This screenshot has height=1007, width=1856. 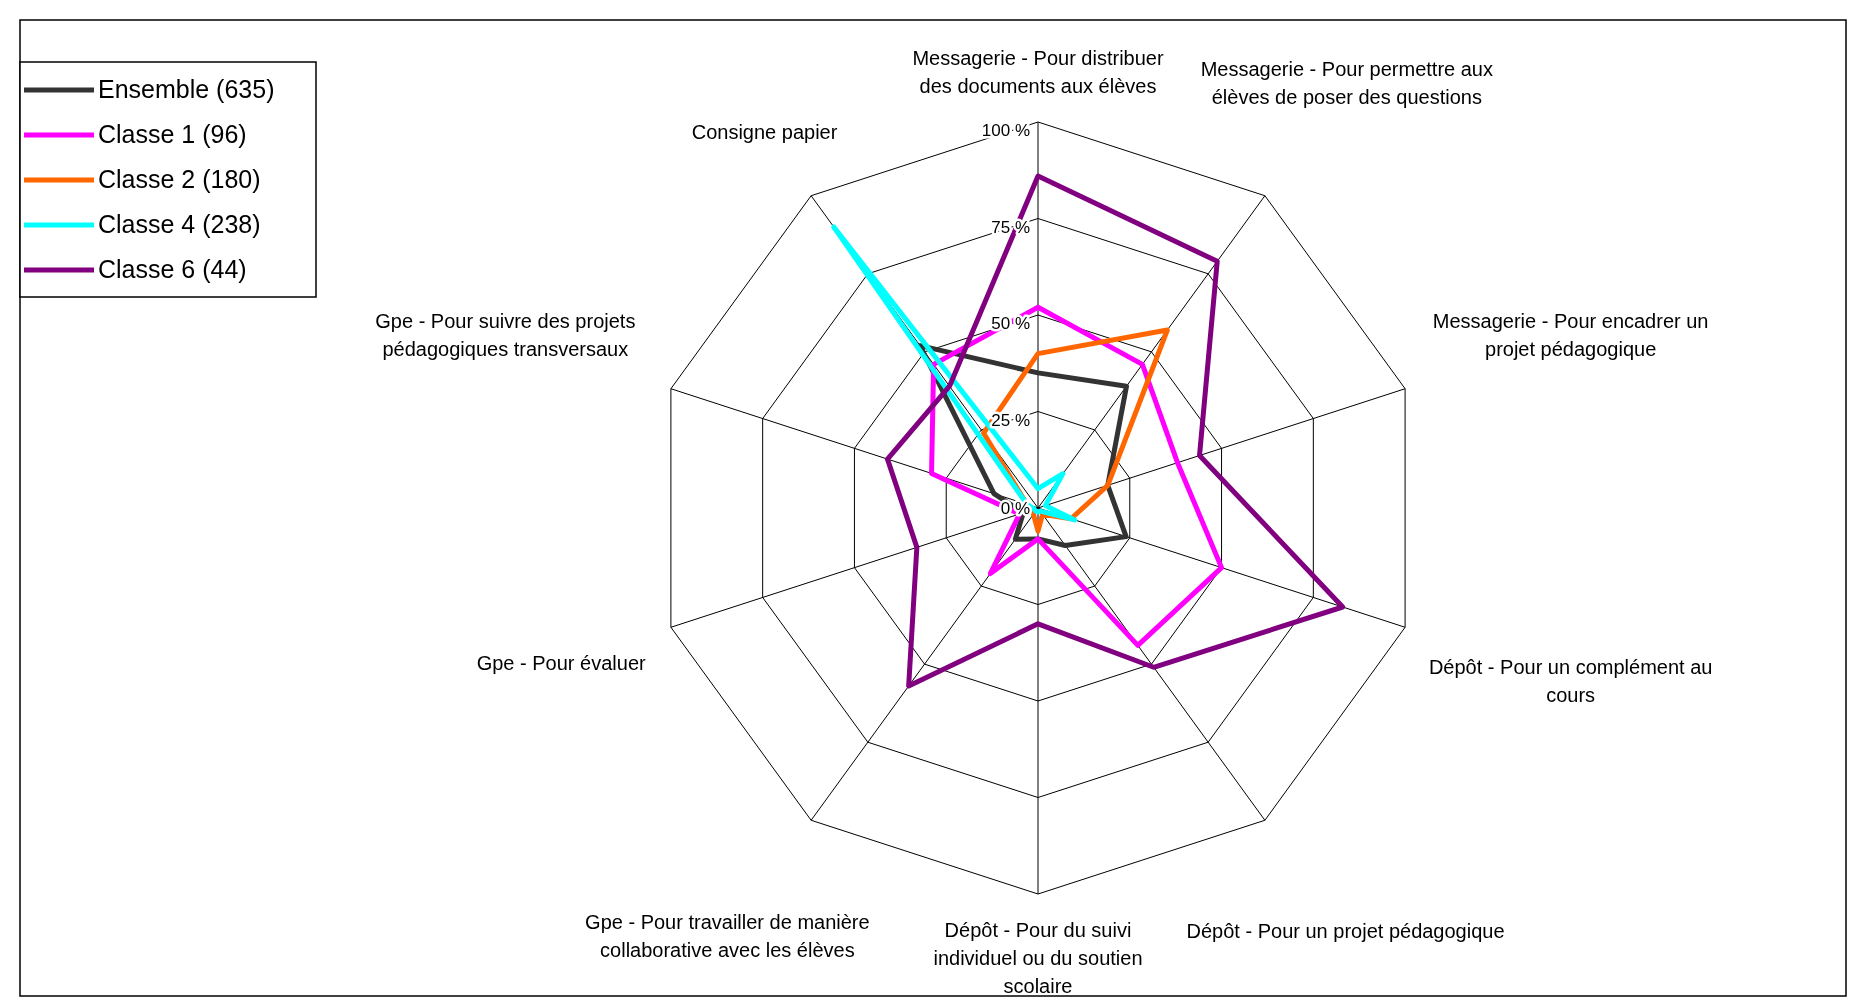 What do you see at coordinates (1346, 82) in the screenshot?
I see `spoke-label: Messagerie - Pour permettre aux élèves de poser des questions` at bounding box center [1346, 82].